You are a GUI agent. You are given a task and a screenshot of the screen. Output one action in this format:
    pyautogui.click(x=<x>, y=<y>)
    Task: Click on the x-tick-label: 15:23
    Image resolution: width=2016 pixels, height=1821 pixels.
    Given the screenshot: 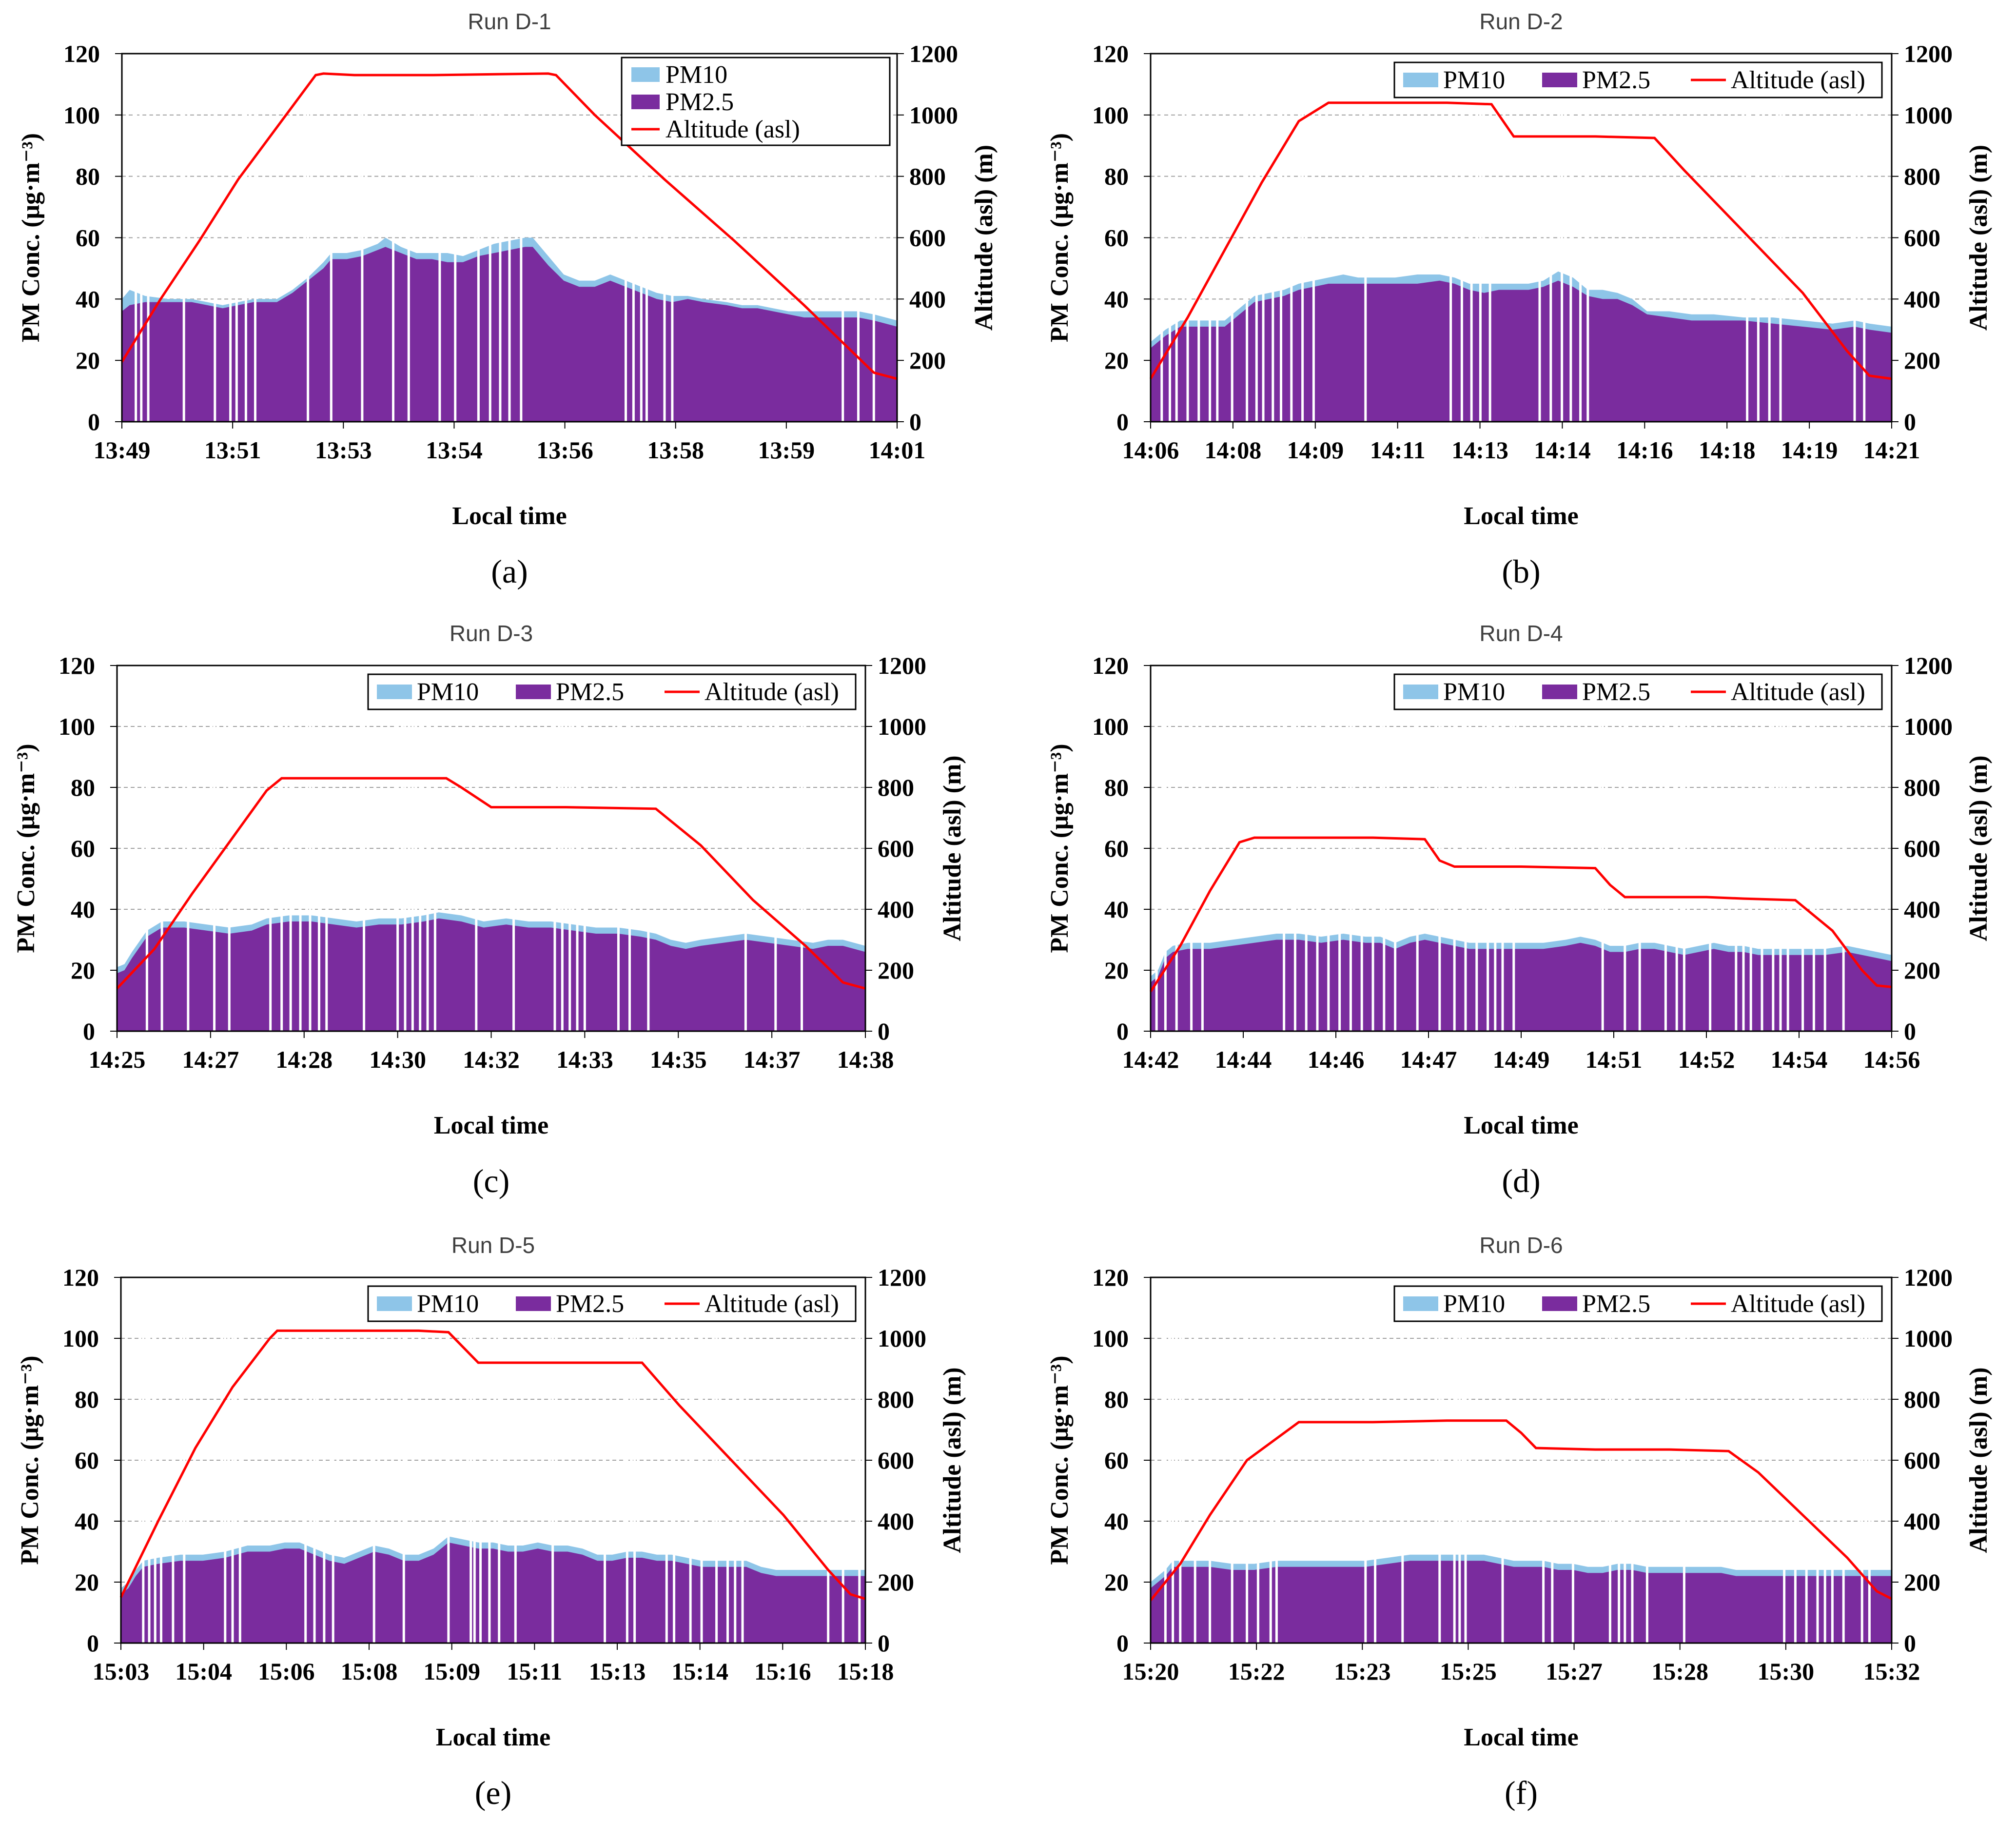 What is the action you would take?
    pyautogui.click(x=1362, y=1671)
    